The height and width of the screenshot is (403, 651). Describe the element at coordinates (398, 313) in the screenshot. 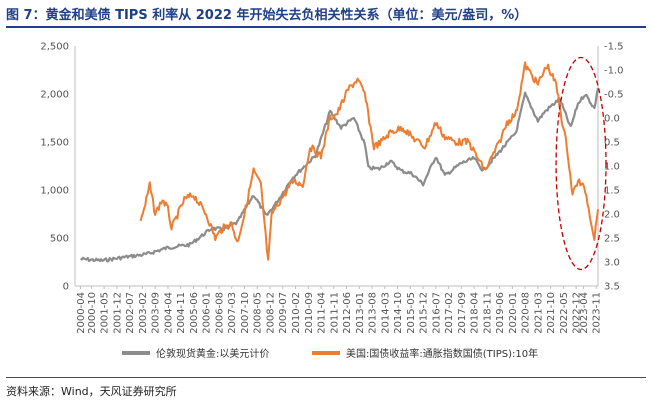

I see `x-tick-label: 2014-10` at that location.